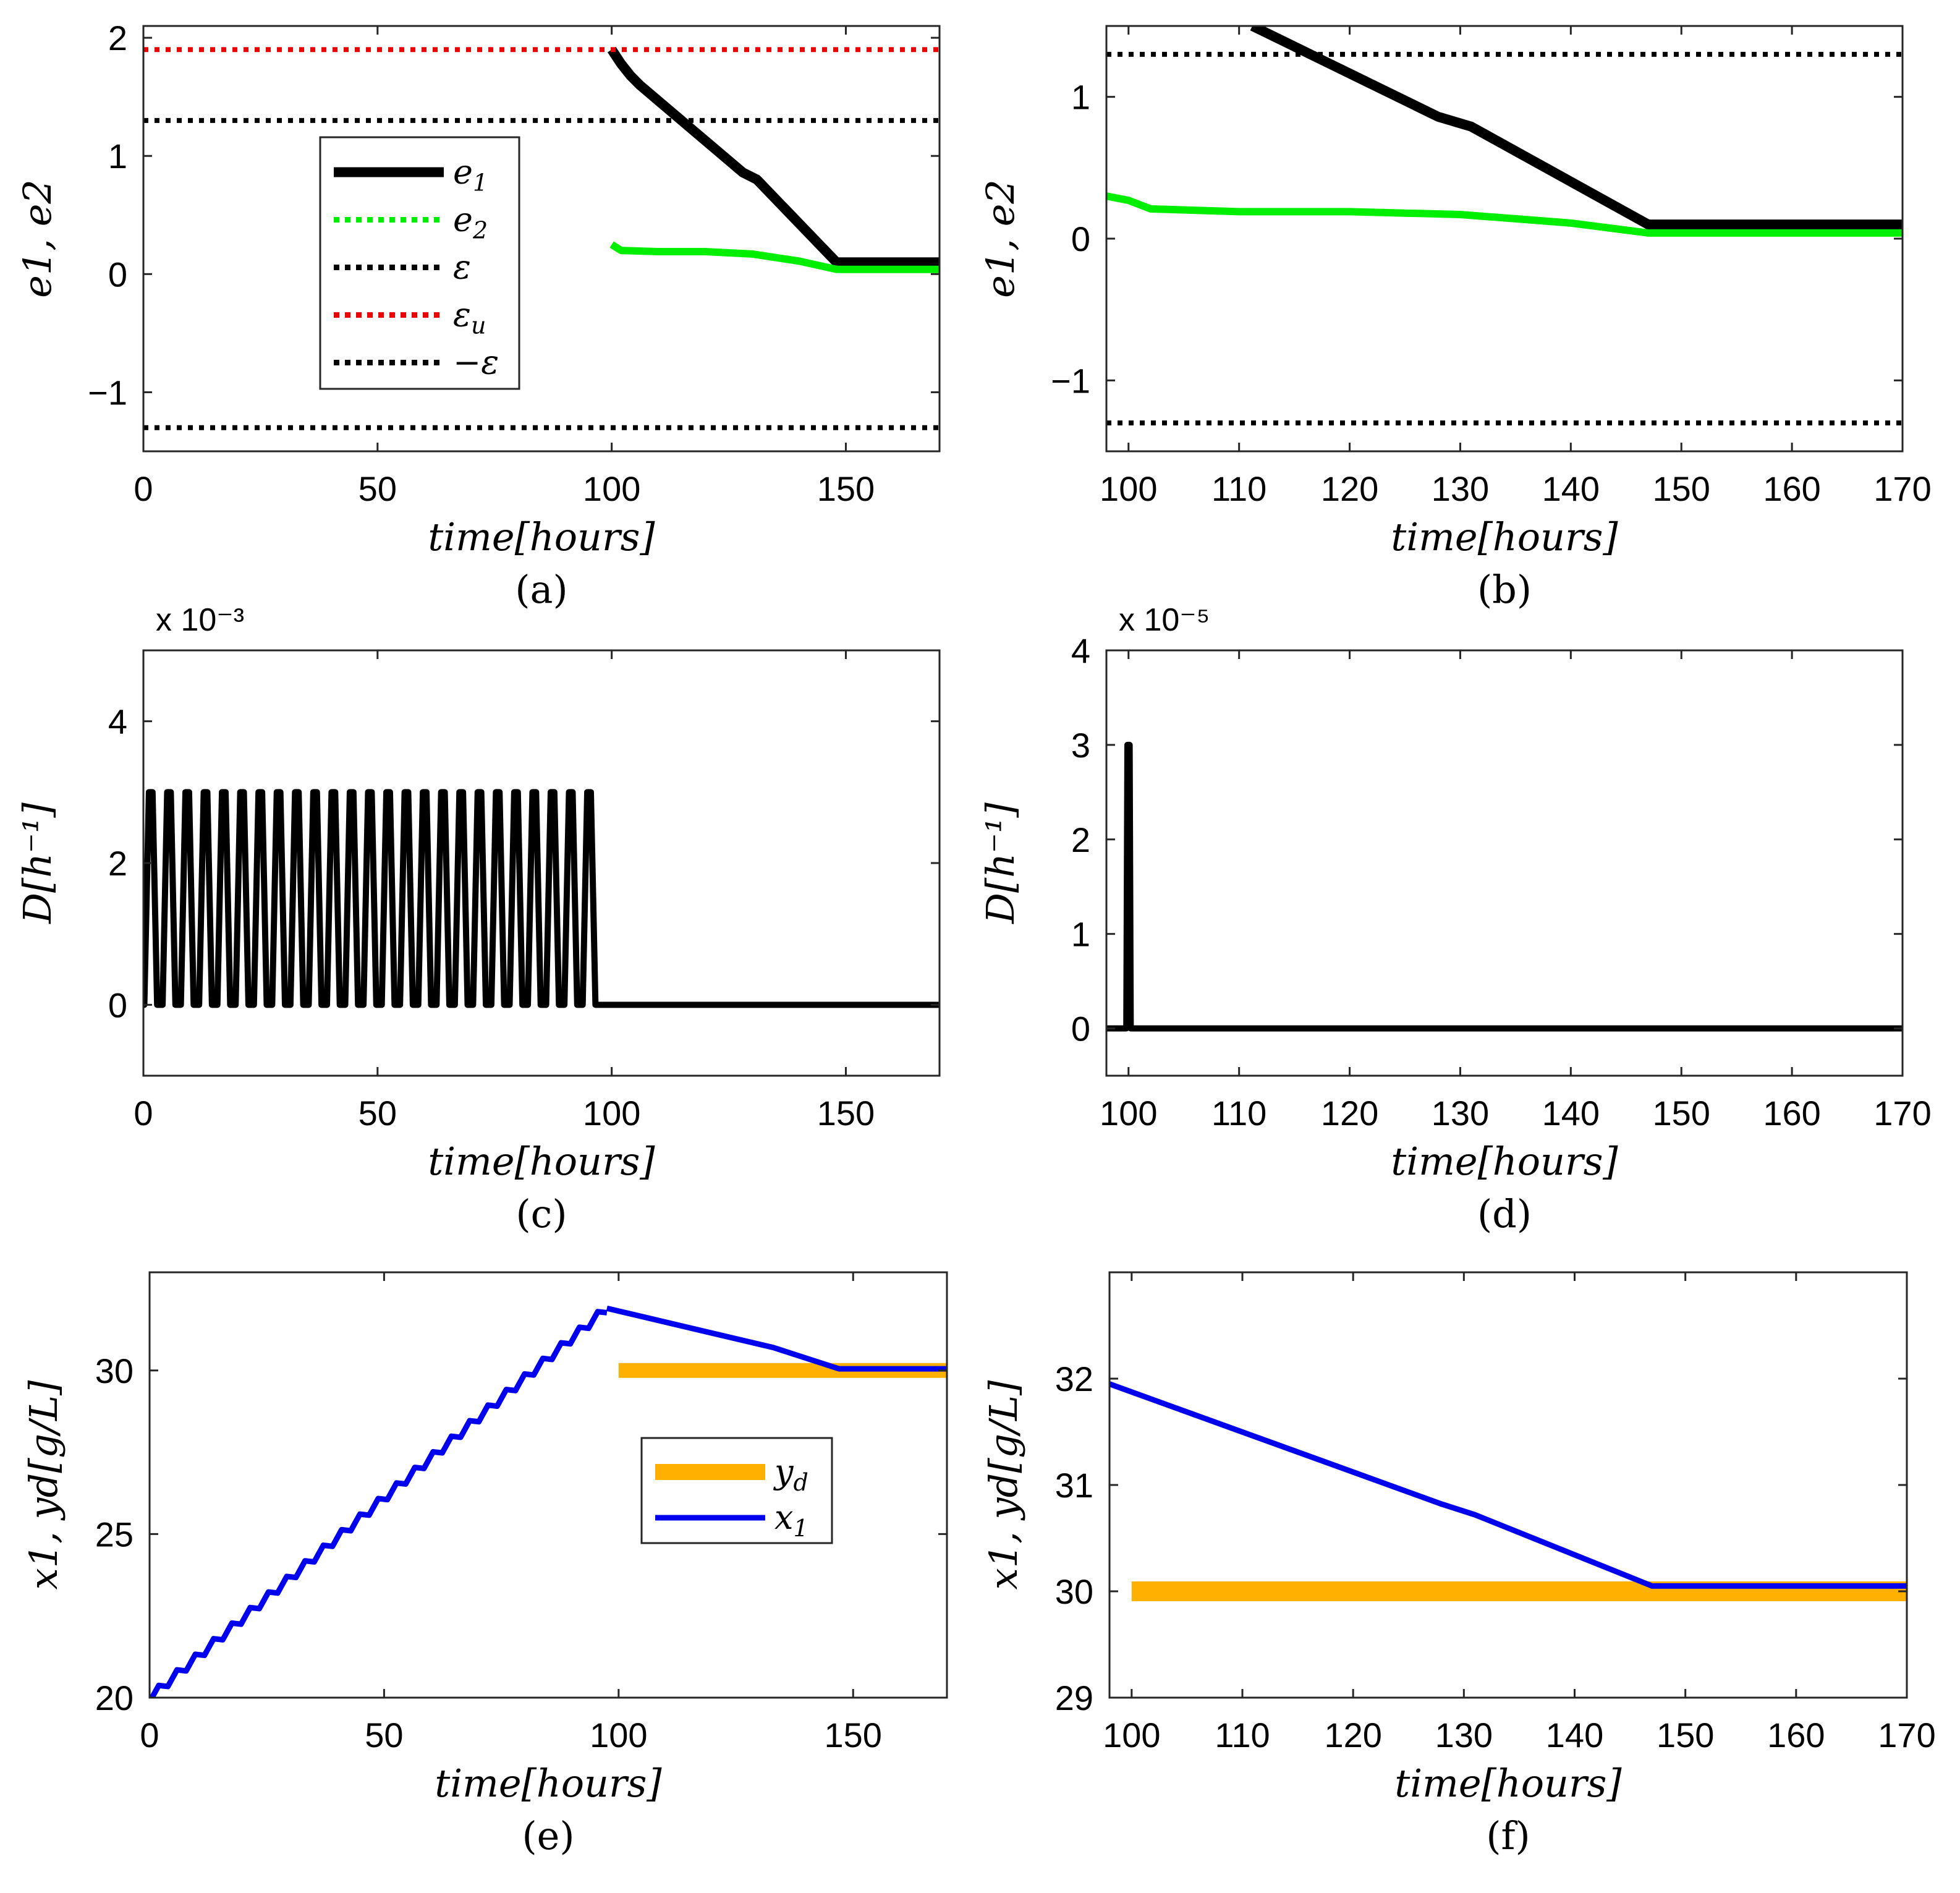  Describe the element at coordinates (379, 1503) in the screenshot. I see `series-line-x1-ramp` at that location.